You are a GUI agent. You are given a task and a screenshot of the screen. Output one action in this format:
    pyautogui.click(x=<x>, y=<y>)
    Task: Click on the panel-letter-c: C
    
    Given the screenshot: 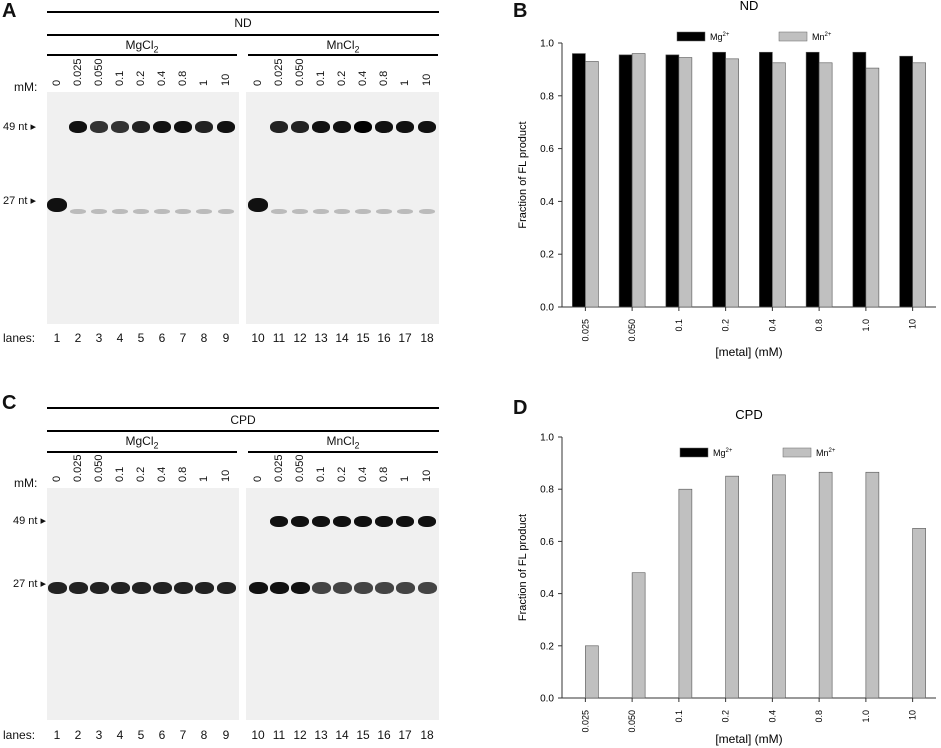 What is the action you would take?
    pyautogui.click(x=9, y=403)
    